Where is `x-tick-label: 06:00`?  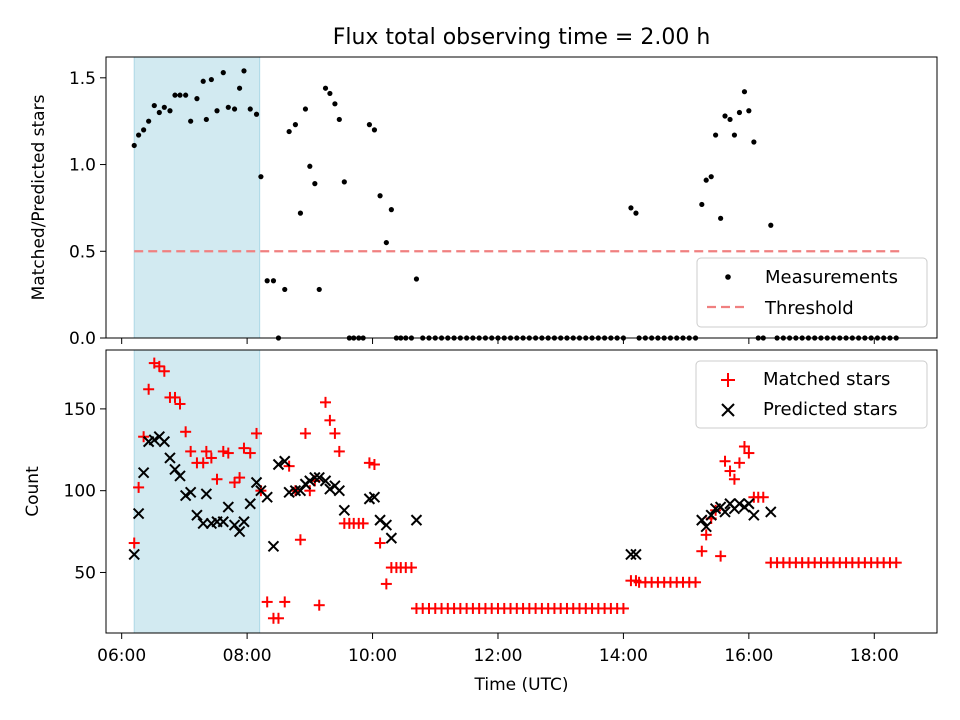
x-tick-label: 06:00 is located at coordinates (121, 656).